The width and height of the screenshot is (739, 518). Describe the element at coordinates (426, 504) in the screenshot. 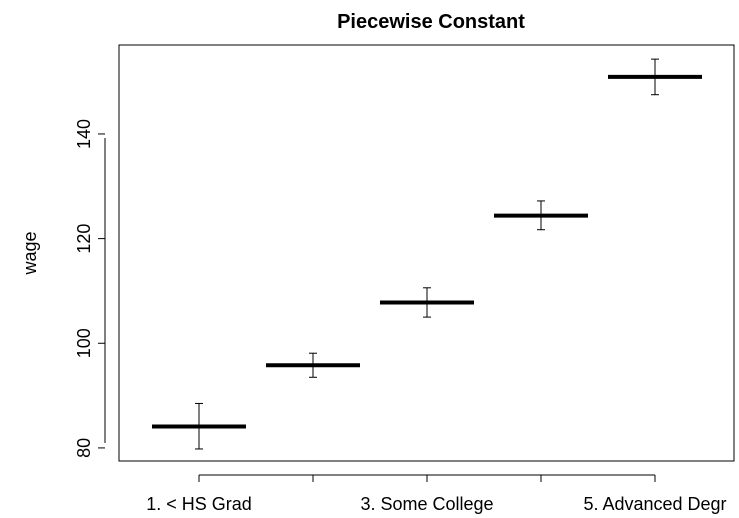

I see `x-tick-label: 3. Some College` at that location.